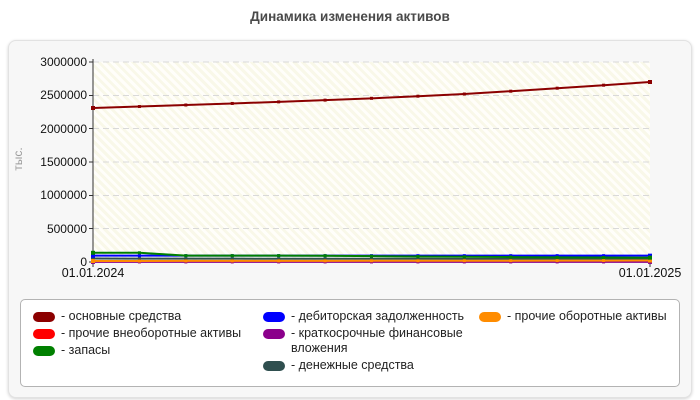 This screenshot has width=700, height=400. I want to click on legend-item-osnovnye-sredstva: - основные средства, so click(145, 316).